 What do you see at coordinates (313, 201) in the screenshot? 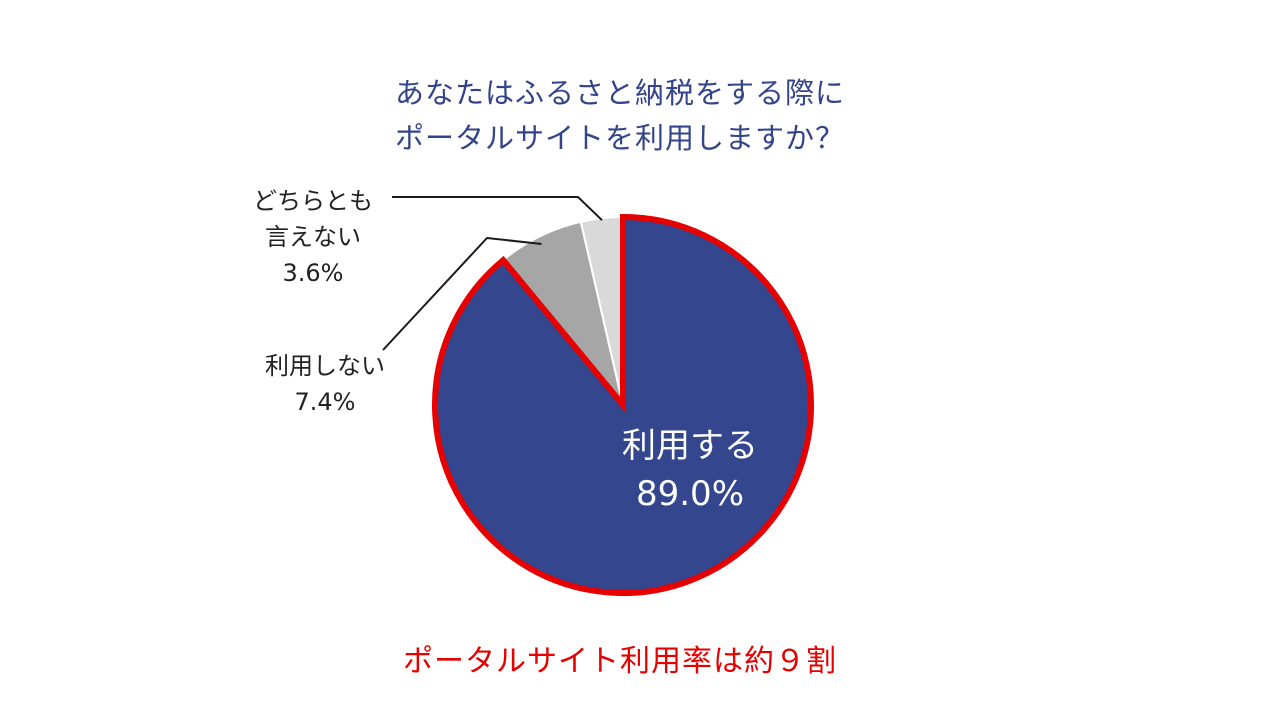
I see `slice-label-neutral-line-1: どちらとも` at bounding box center [313, 201].